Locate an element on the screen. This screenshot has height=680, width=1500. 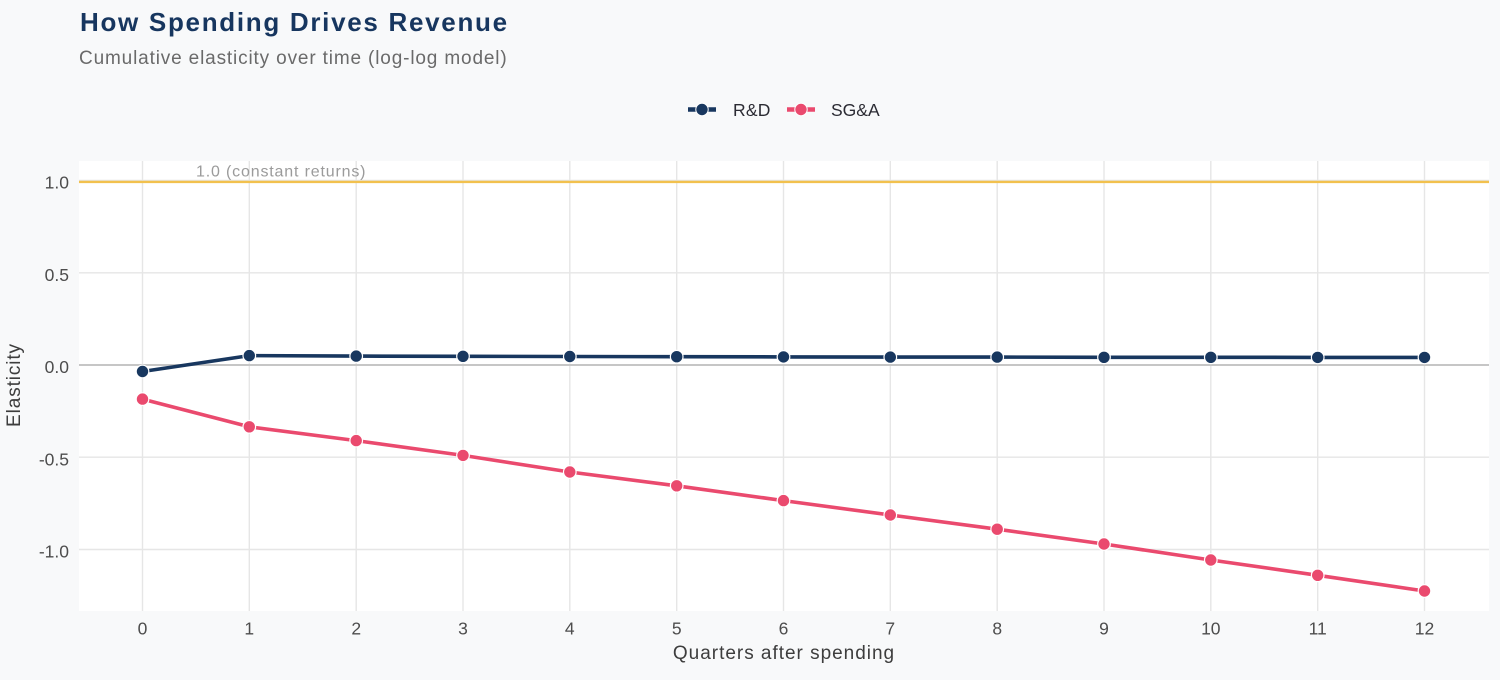
svg-text: 0 is located at coordinates (143, 629).